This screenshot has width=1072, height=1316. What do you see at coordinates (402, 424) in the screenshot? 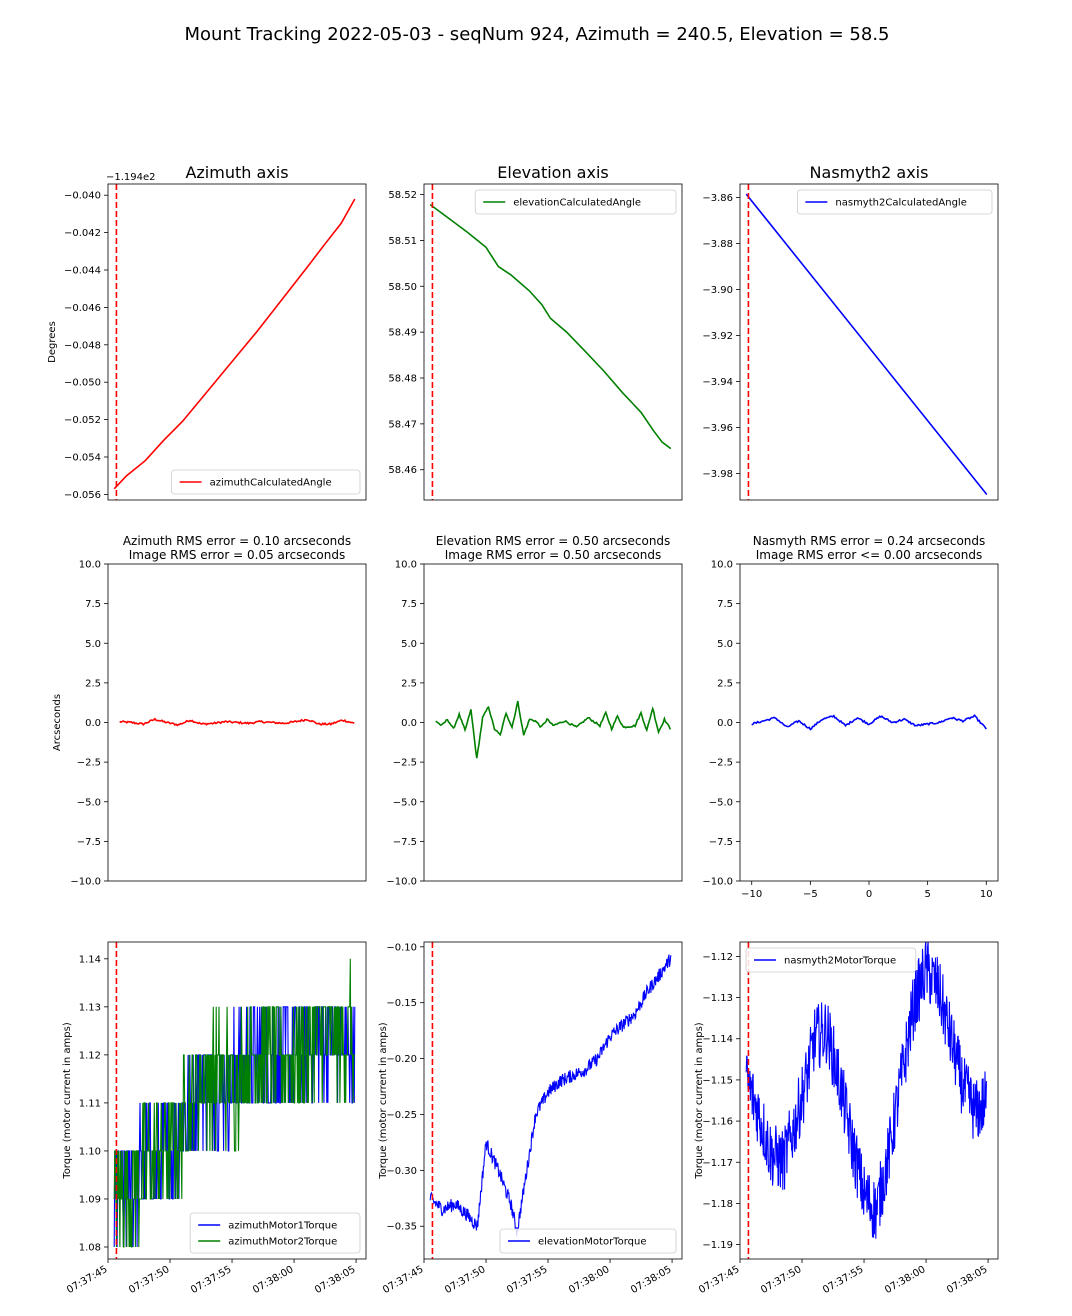
I see `y-tick-label: 58.47` at bounding box center [402, 424].